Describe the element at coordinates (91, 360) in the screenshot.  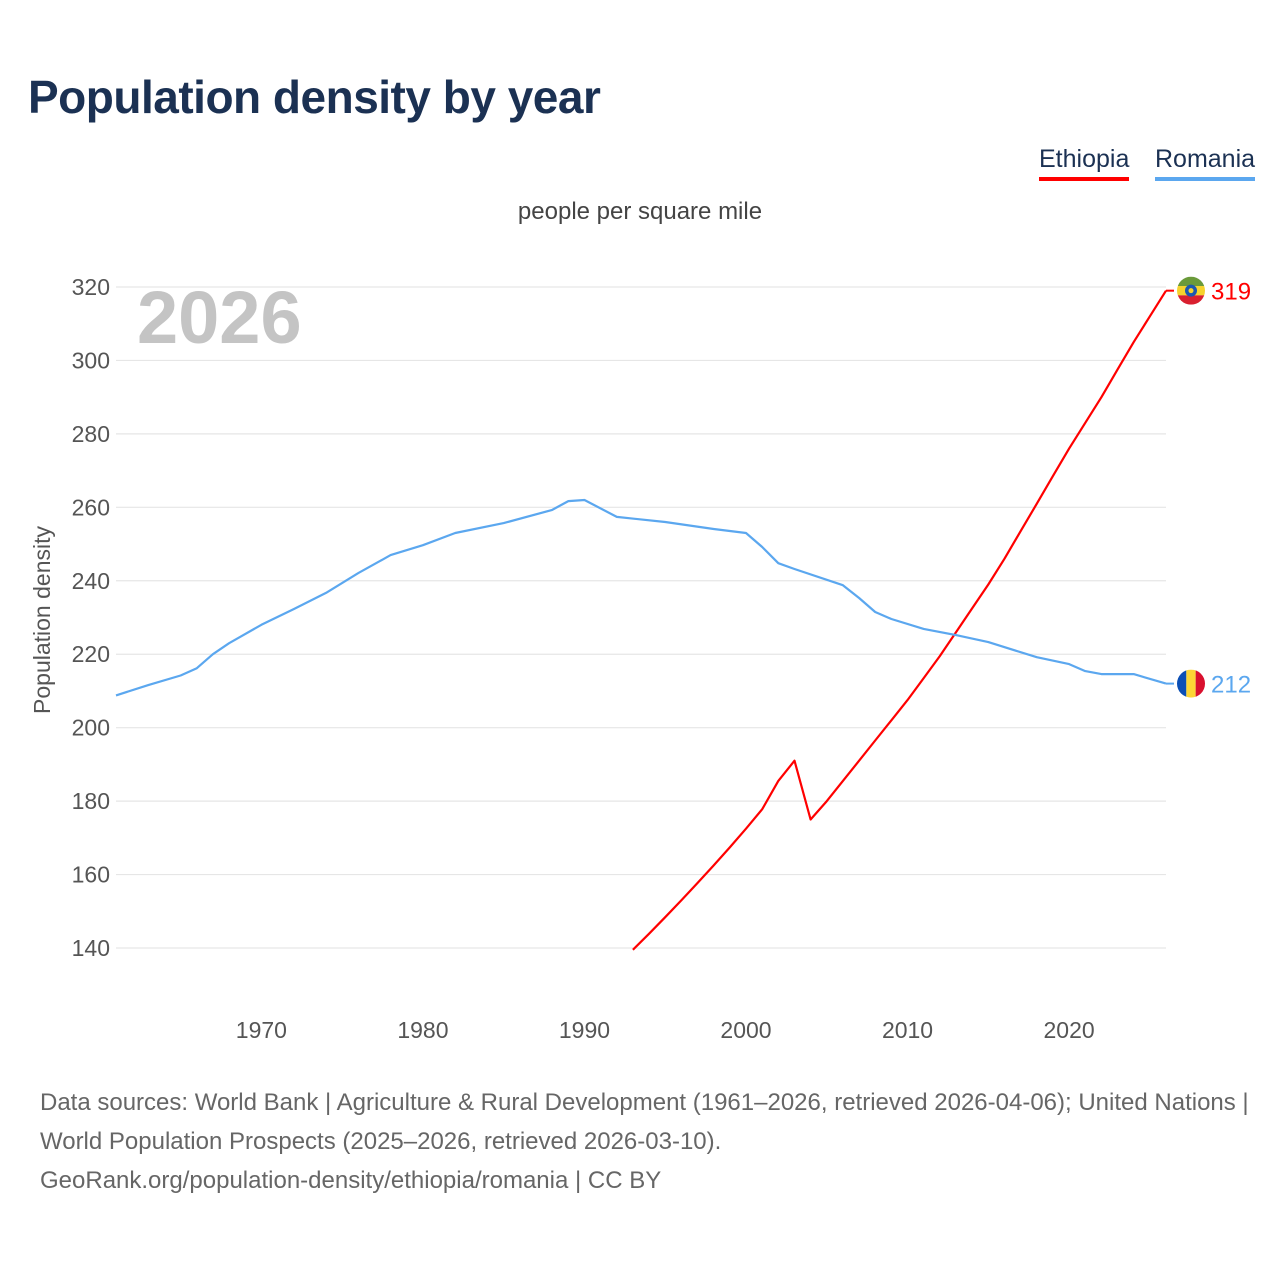
I see `y-tick-label: 300` at that location.